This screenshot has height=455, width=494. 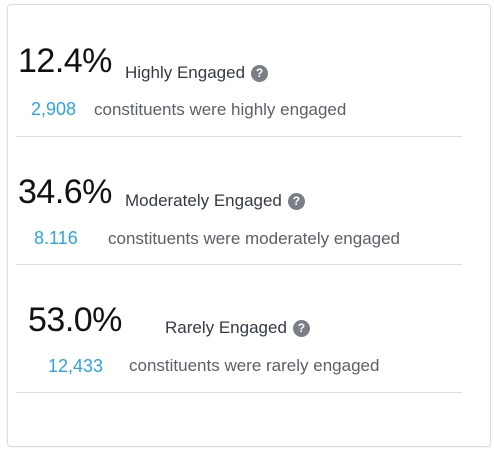 I want to click on label-text: Highly Engaged, so click(x=185, y=72).